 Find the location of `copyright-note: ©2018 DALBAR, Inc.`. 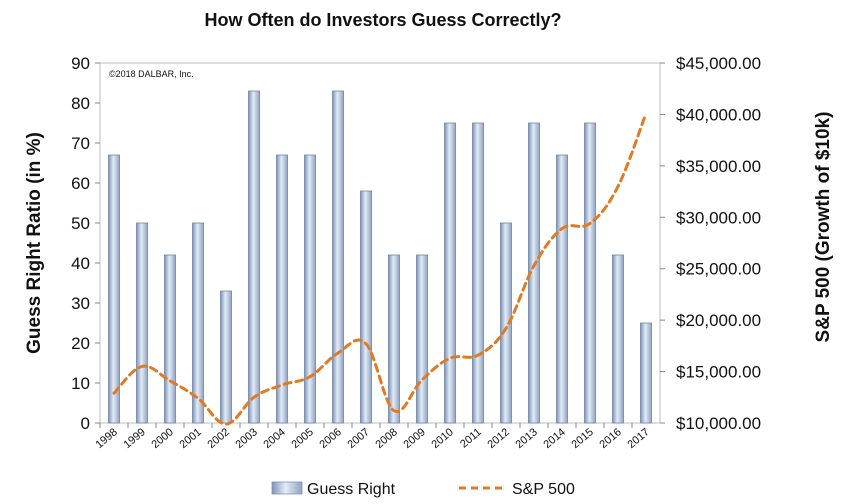

copyright-note: ©2018 DALBAR, Inc. is located at coordinates (151, 74).